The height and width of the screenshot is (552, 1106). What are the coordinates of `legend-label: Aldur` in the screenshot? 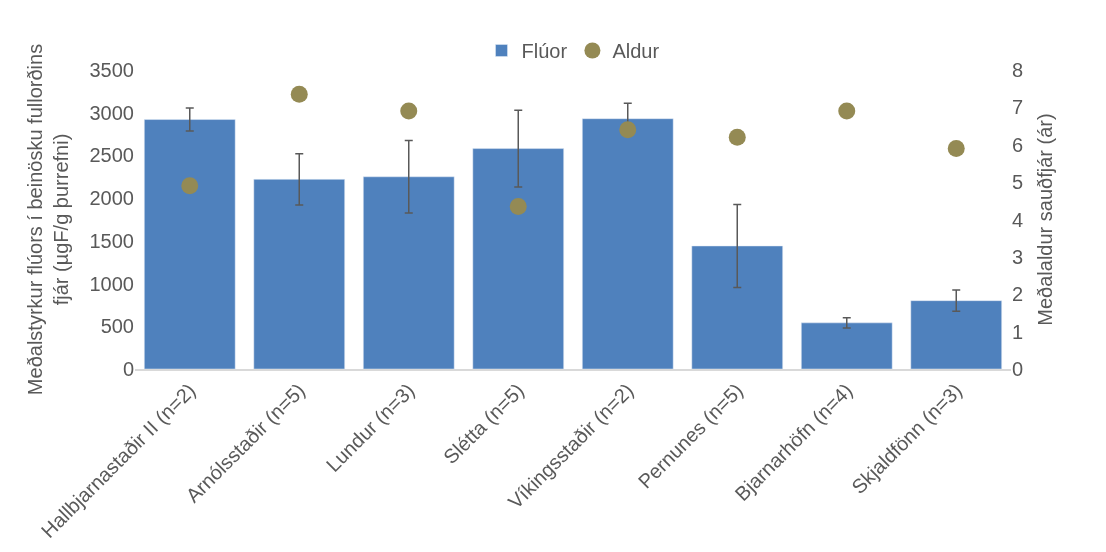 It's located at (636, 51).